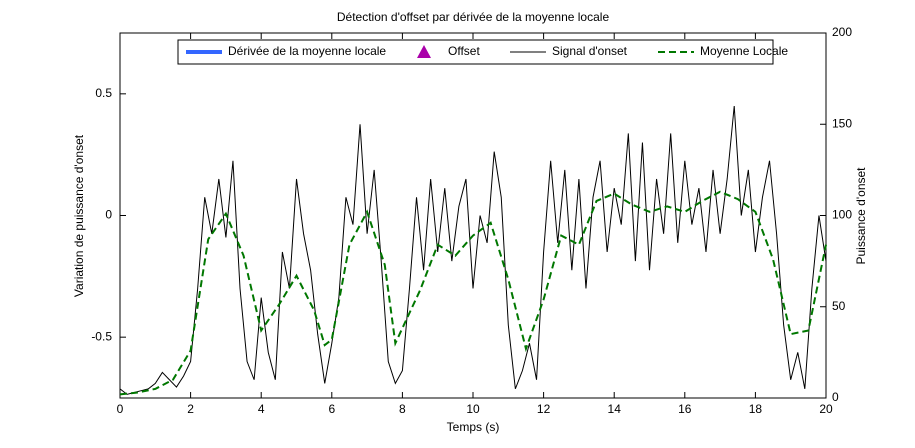 Image resolution: width=915 pixels, height=448 pixels. Describe the element at coordinates (835, 397) in the screenshot. I see `y2-tick-label: 0` at that location.